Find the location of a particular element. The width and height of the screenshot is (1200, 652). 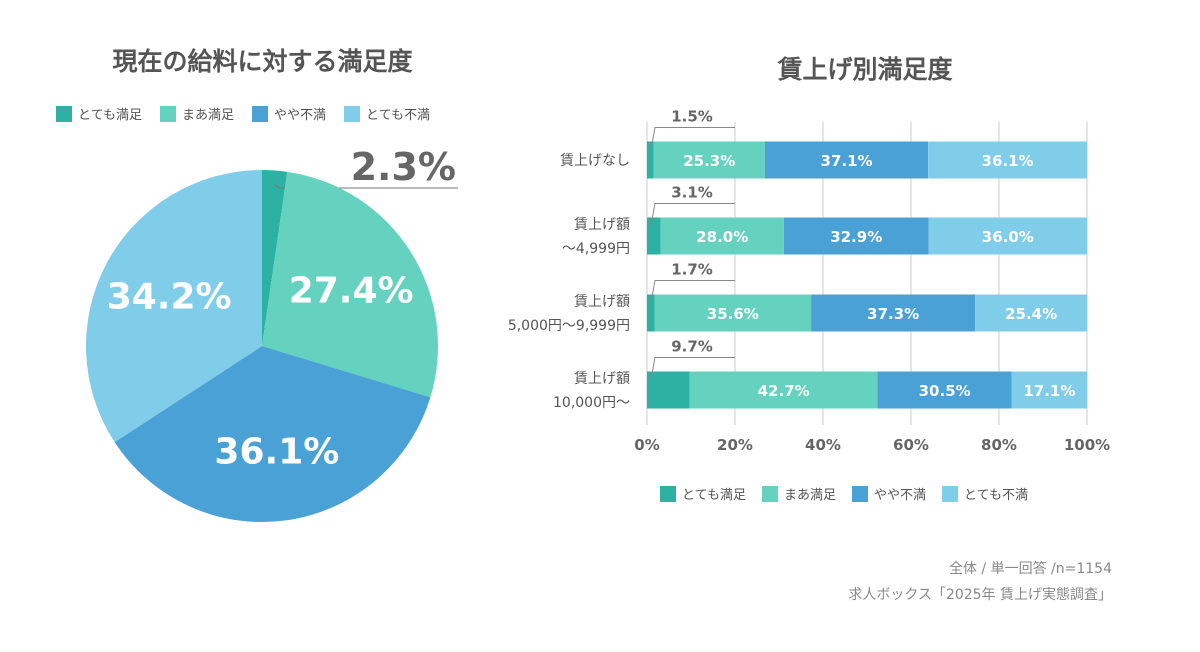

category-label: 5,000円〜9,999円 is located at coordinates (569, 326).